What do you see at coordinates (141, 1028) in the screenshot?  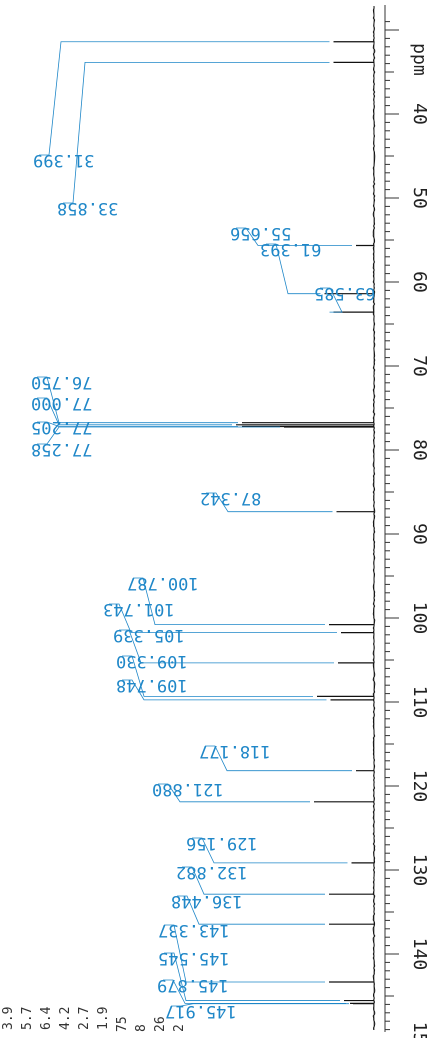 I see `integral-label: 8` at bounding box center [141, 1028].